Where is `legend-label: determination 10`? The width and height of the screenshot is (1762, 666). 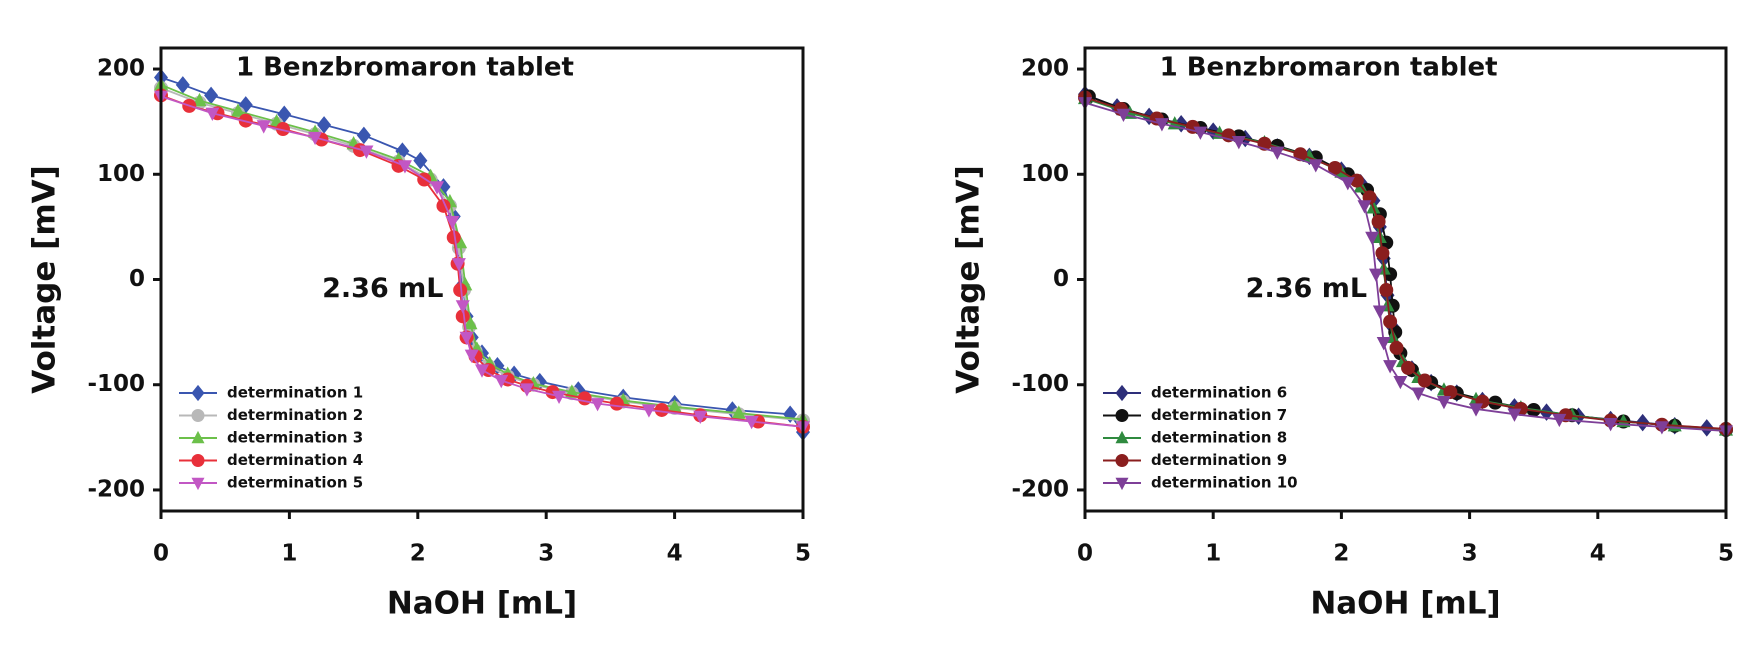
legend-label: determination 10 is located at coordinates (1224, 483).